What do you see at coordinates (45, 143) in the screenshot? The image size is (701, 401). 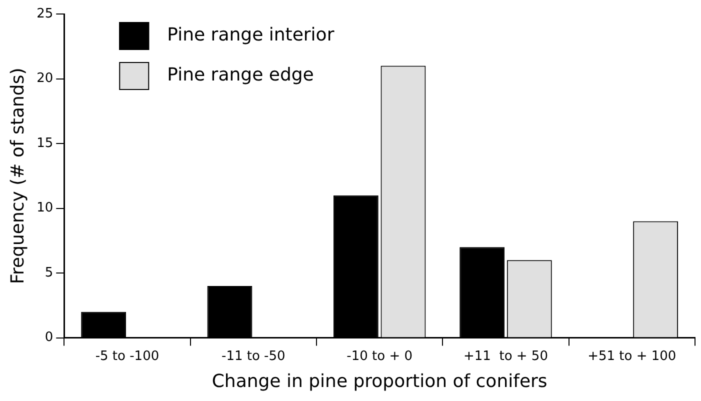 I see `y-tick-label: 15` at bounding box center [45, 143].